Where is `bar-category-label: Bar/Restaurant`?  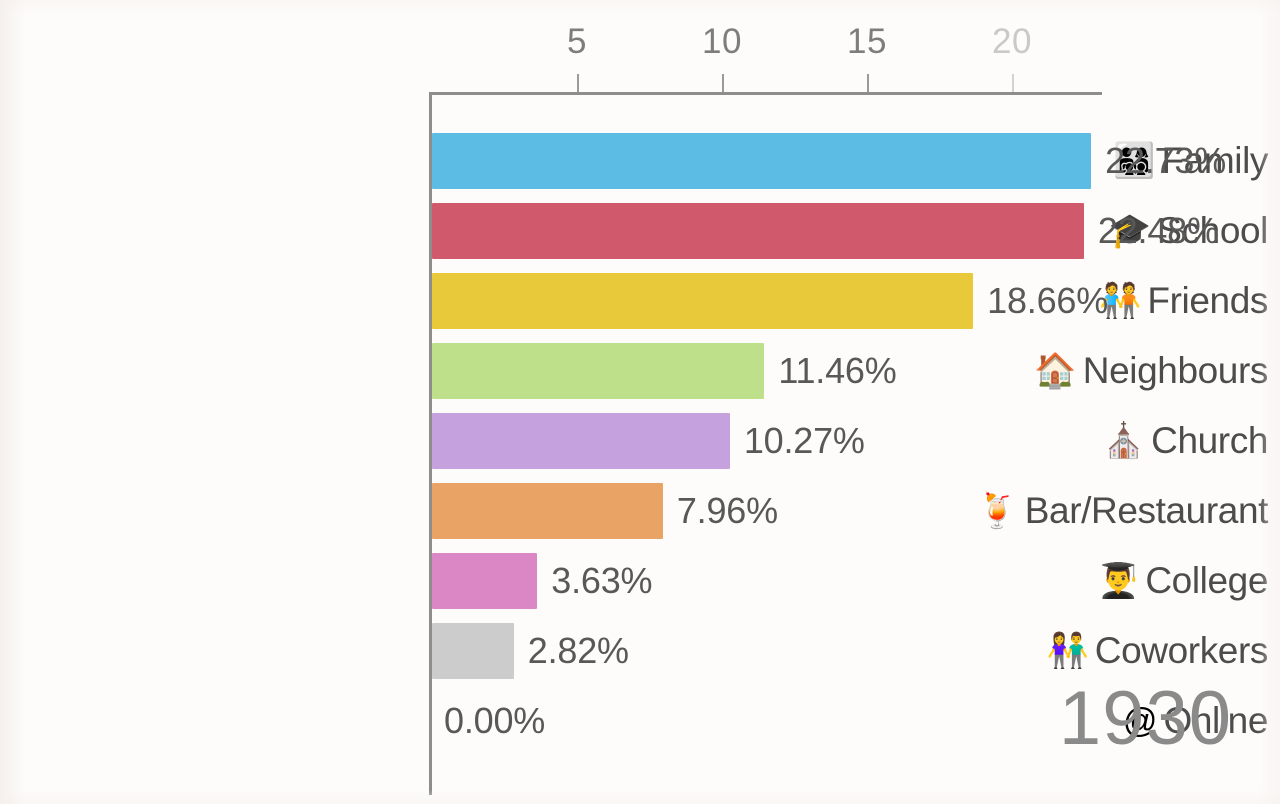 bar-category-label: Bar/Restaurant is located at coordinates (1146, 510).